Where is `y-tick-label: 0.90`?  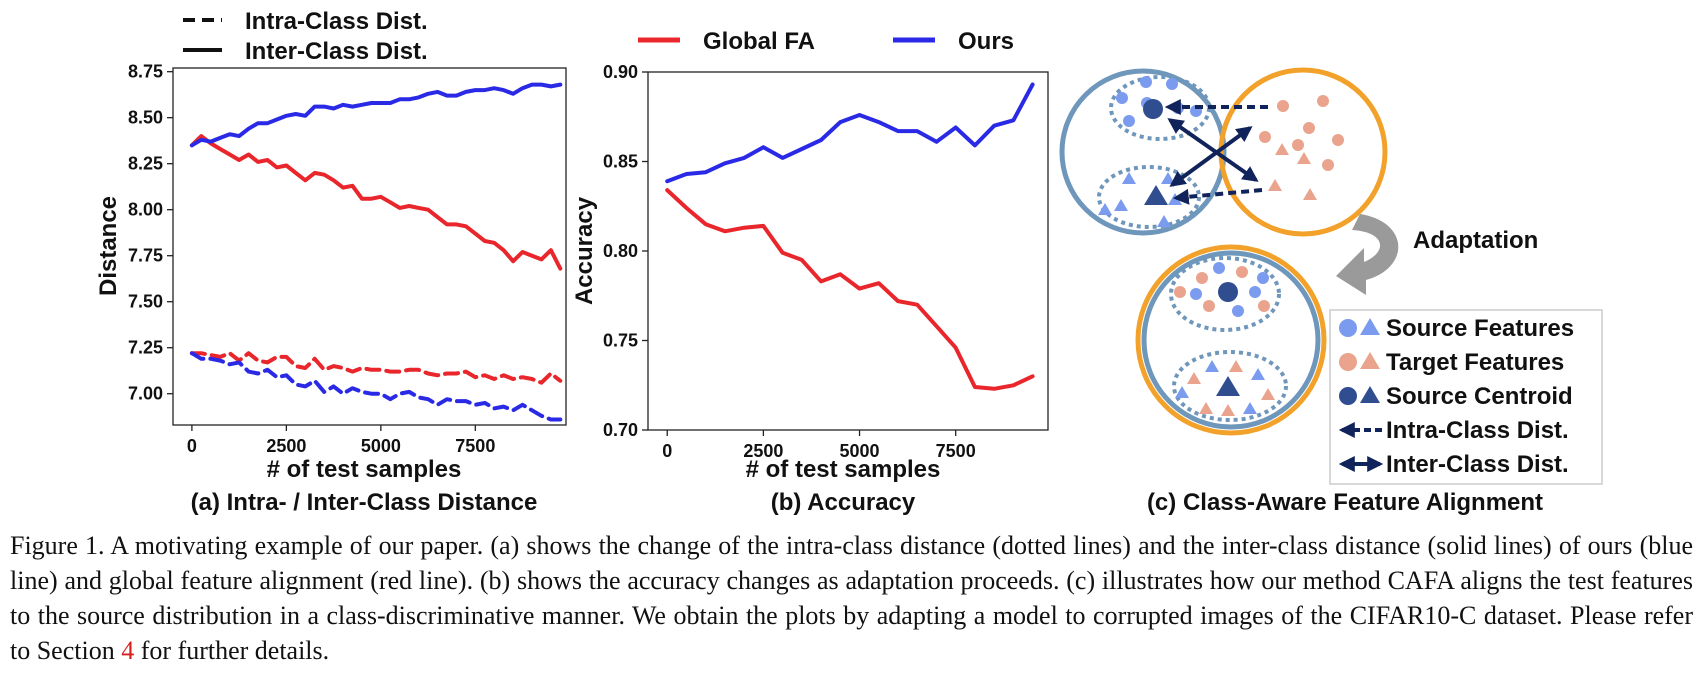 y-tick-label: 0.90 is located at coordinates (620, 72).